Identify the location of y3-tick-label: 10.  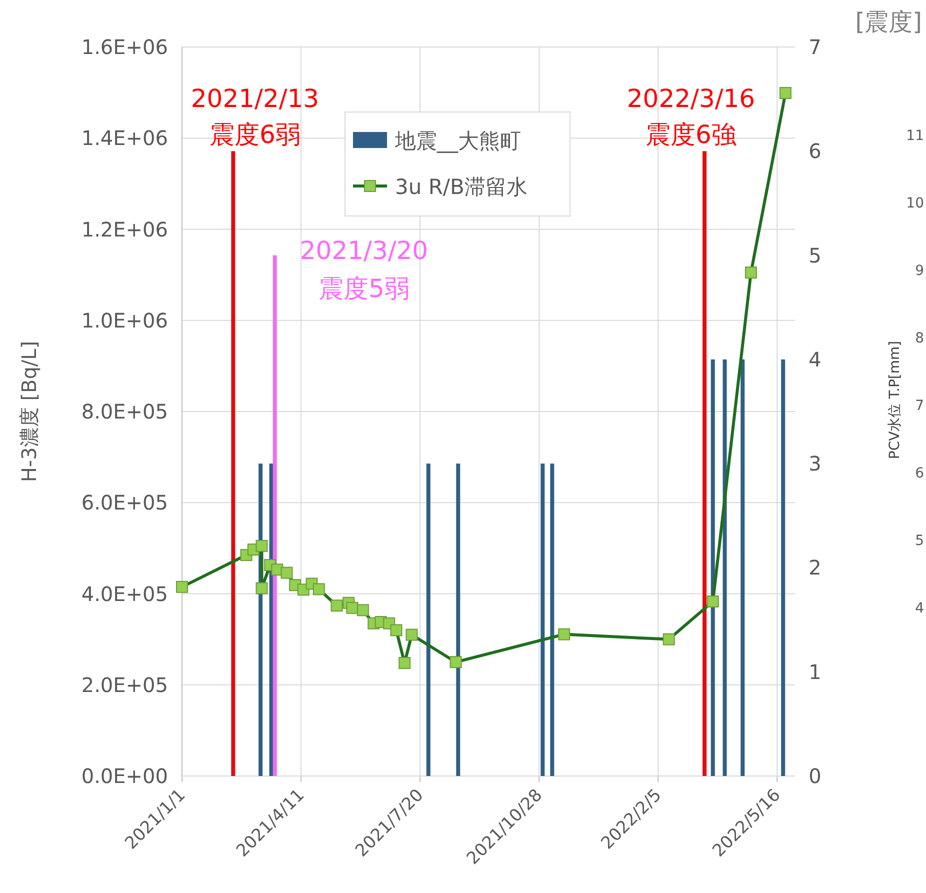
(915, 203).